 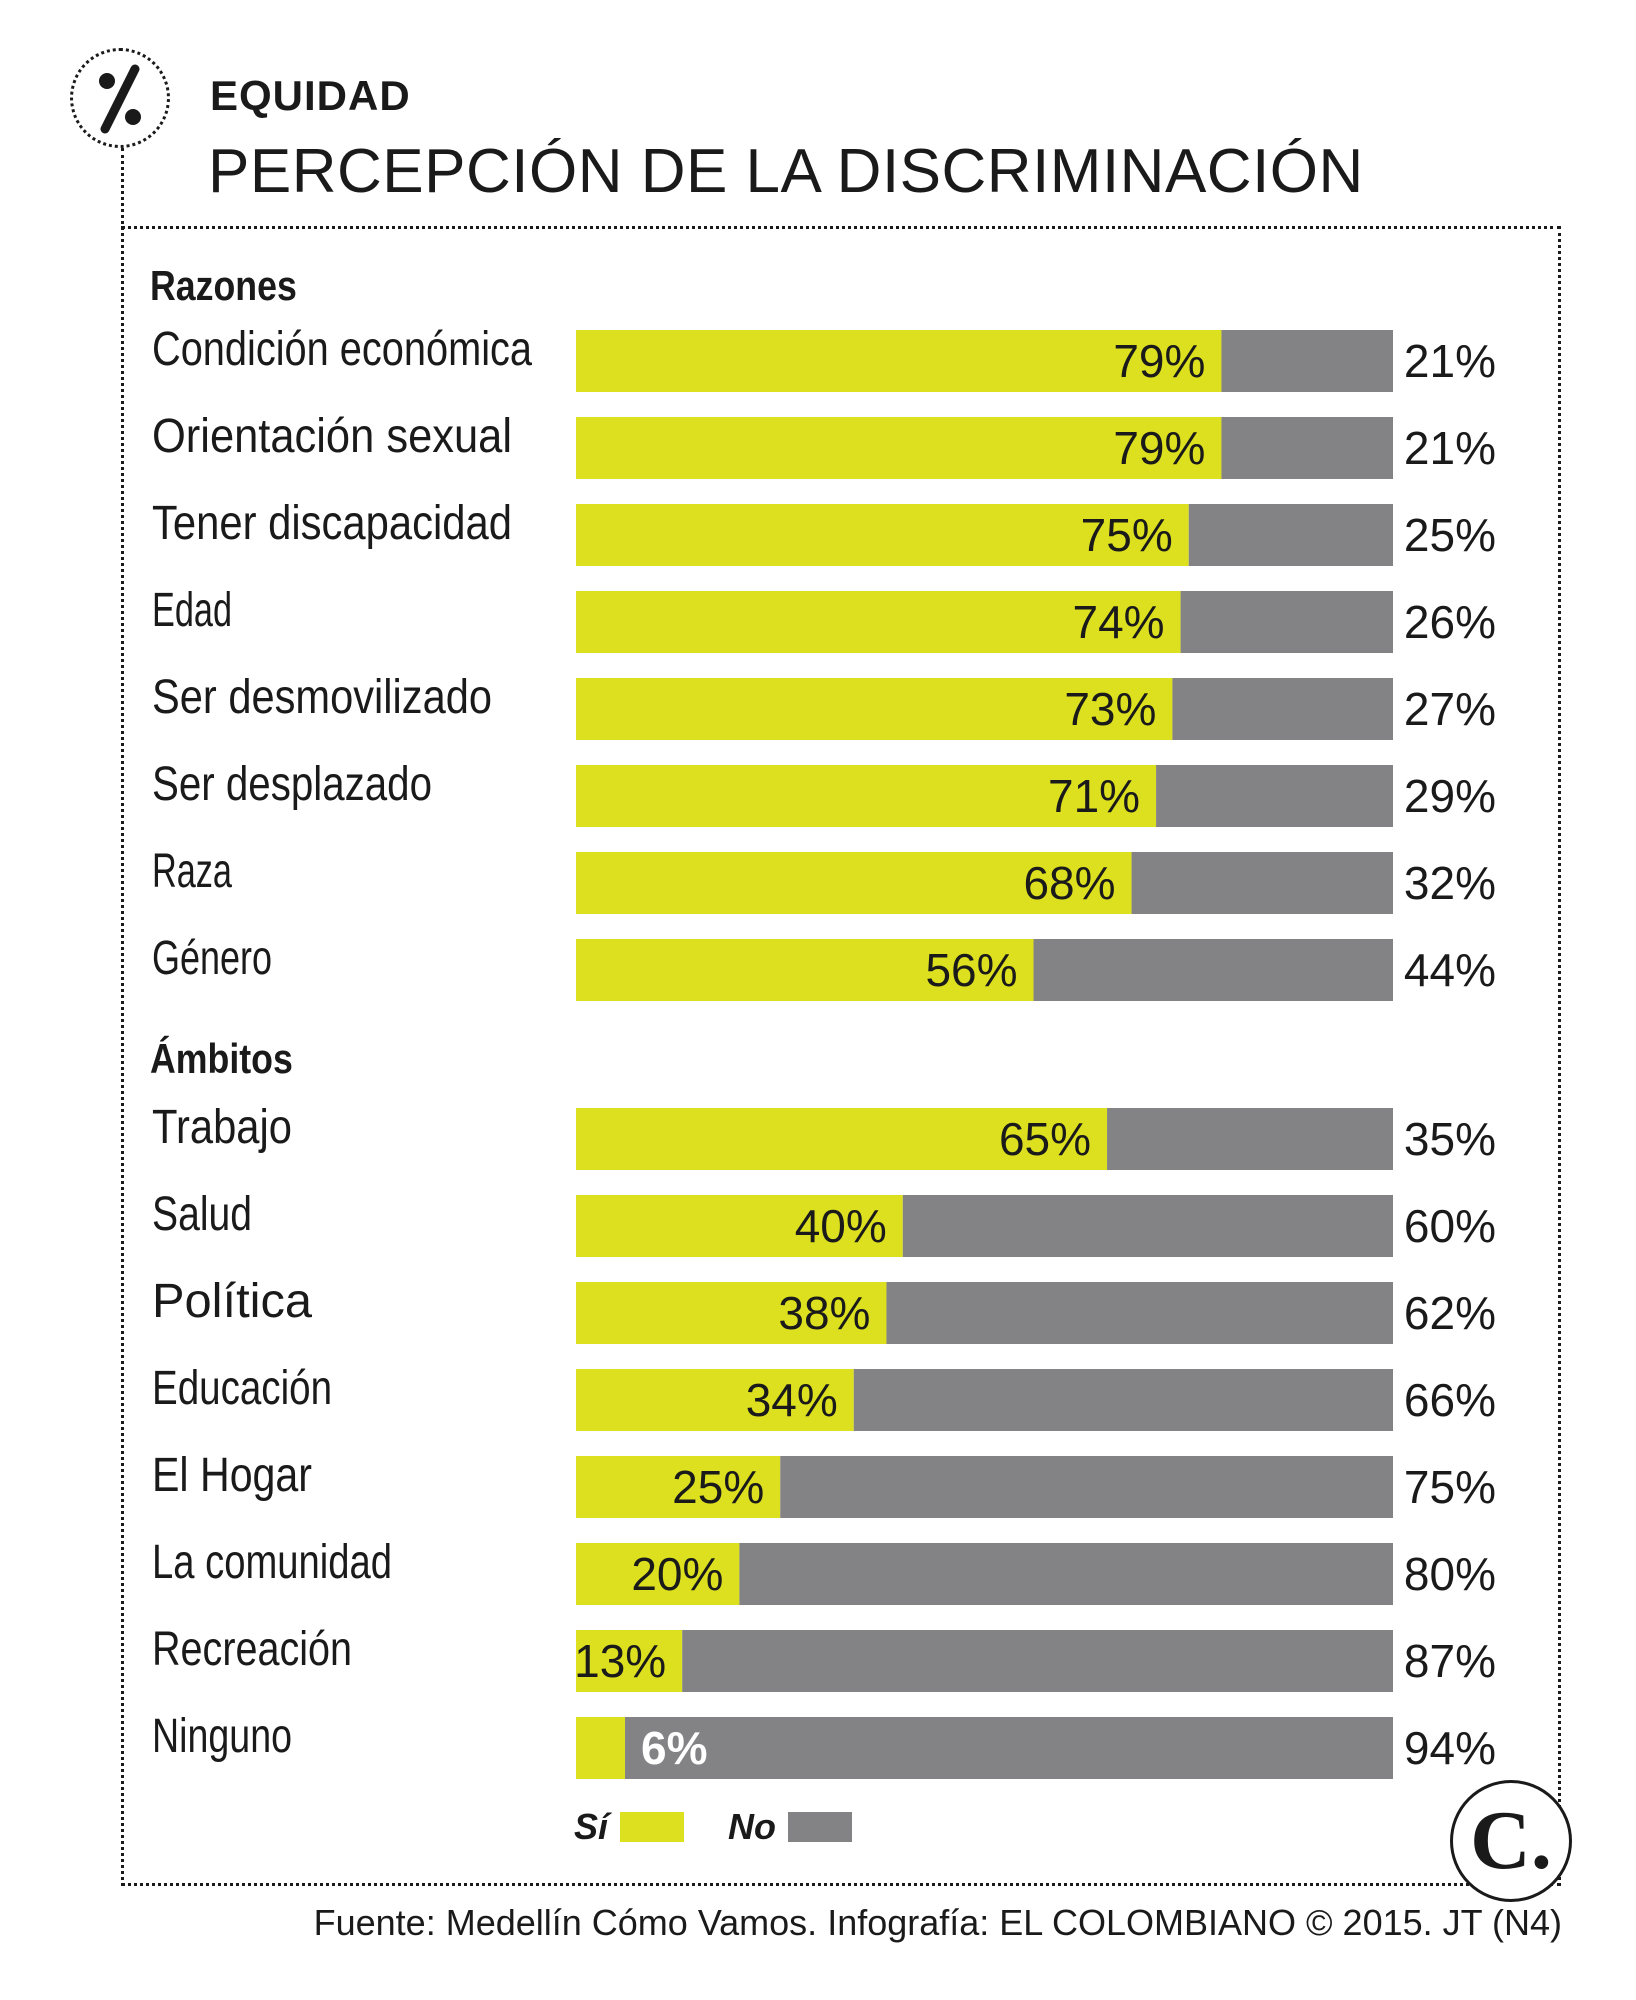 I want to click on category-label: Género, so click(x=212, y=958).